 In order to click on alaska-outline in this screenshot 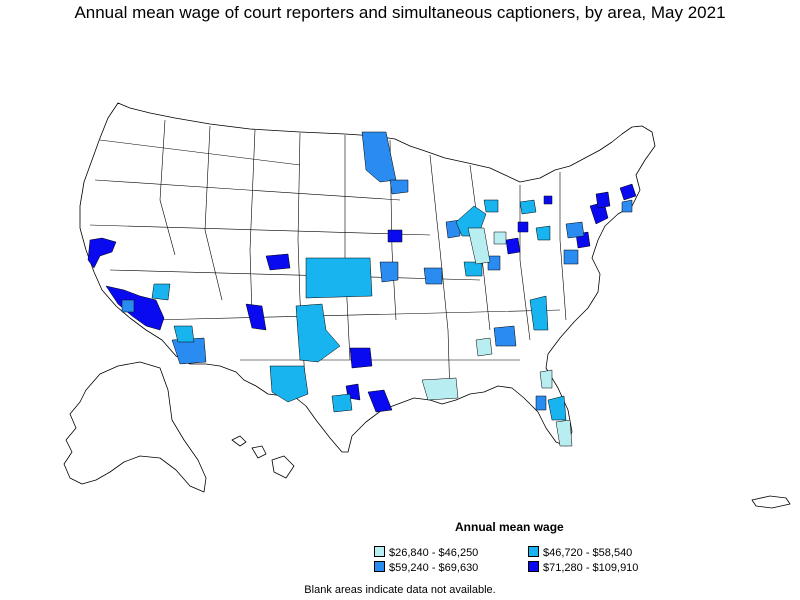, I will do `click(135, 427)`.